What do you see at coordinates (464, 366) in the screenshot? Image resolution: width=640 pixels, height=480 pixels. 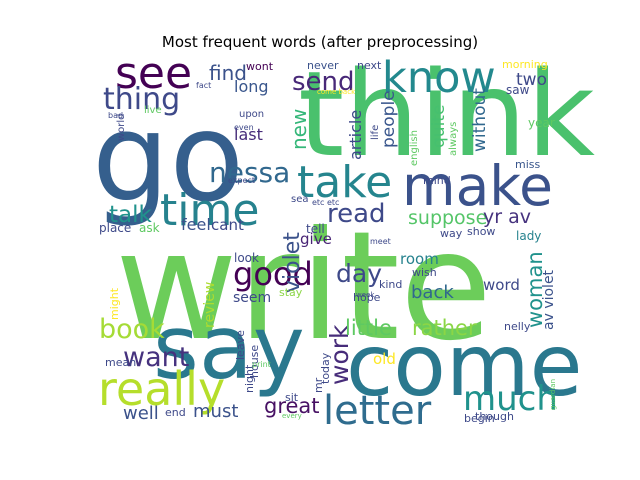 I see `word-come: come` at bounding box center [464, 366].